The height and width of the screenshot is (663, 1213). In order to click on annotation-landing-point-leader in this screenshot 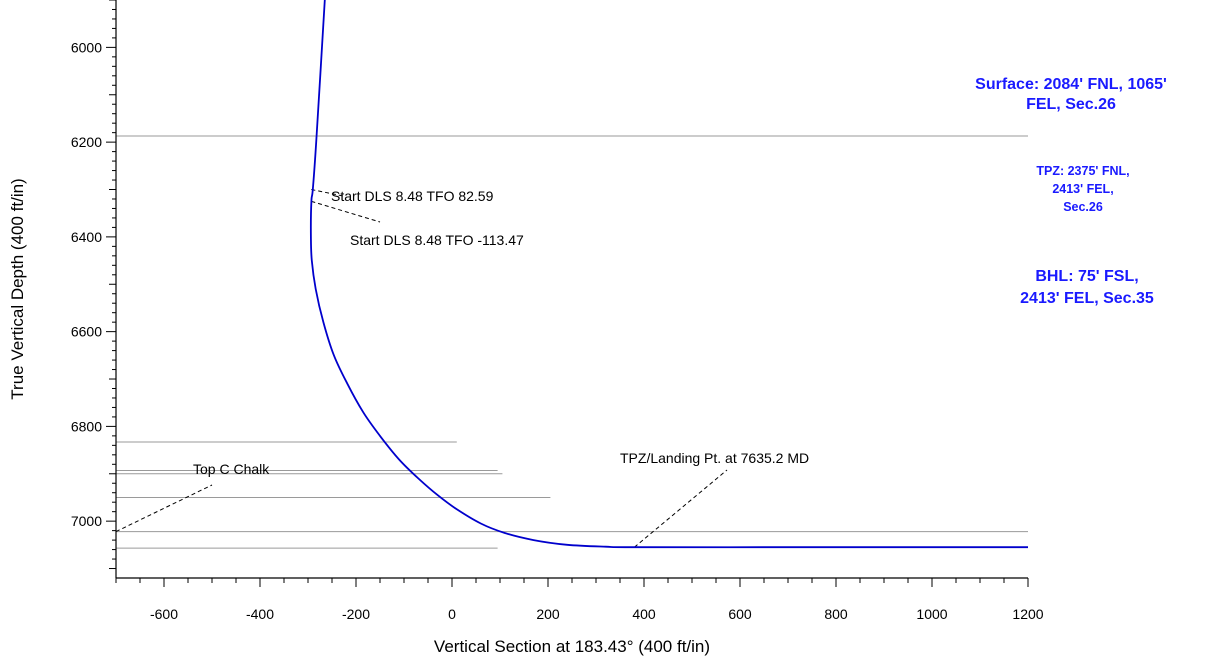, I will do `click(681, 508)`.